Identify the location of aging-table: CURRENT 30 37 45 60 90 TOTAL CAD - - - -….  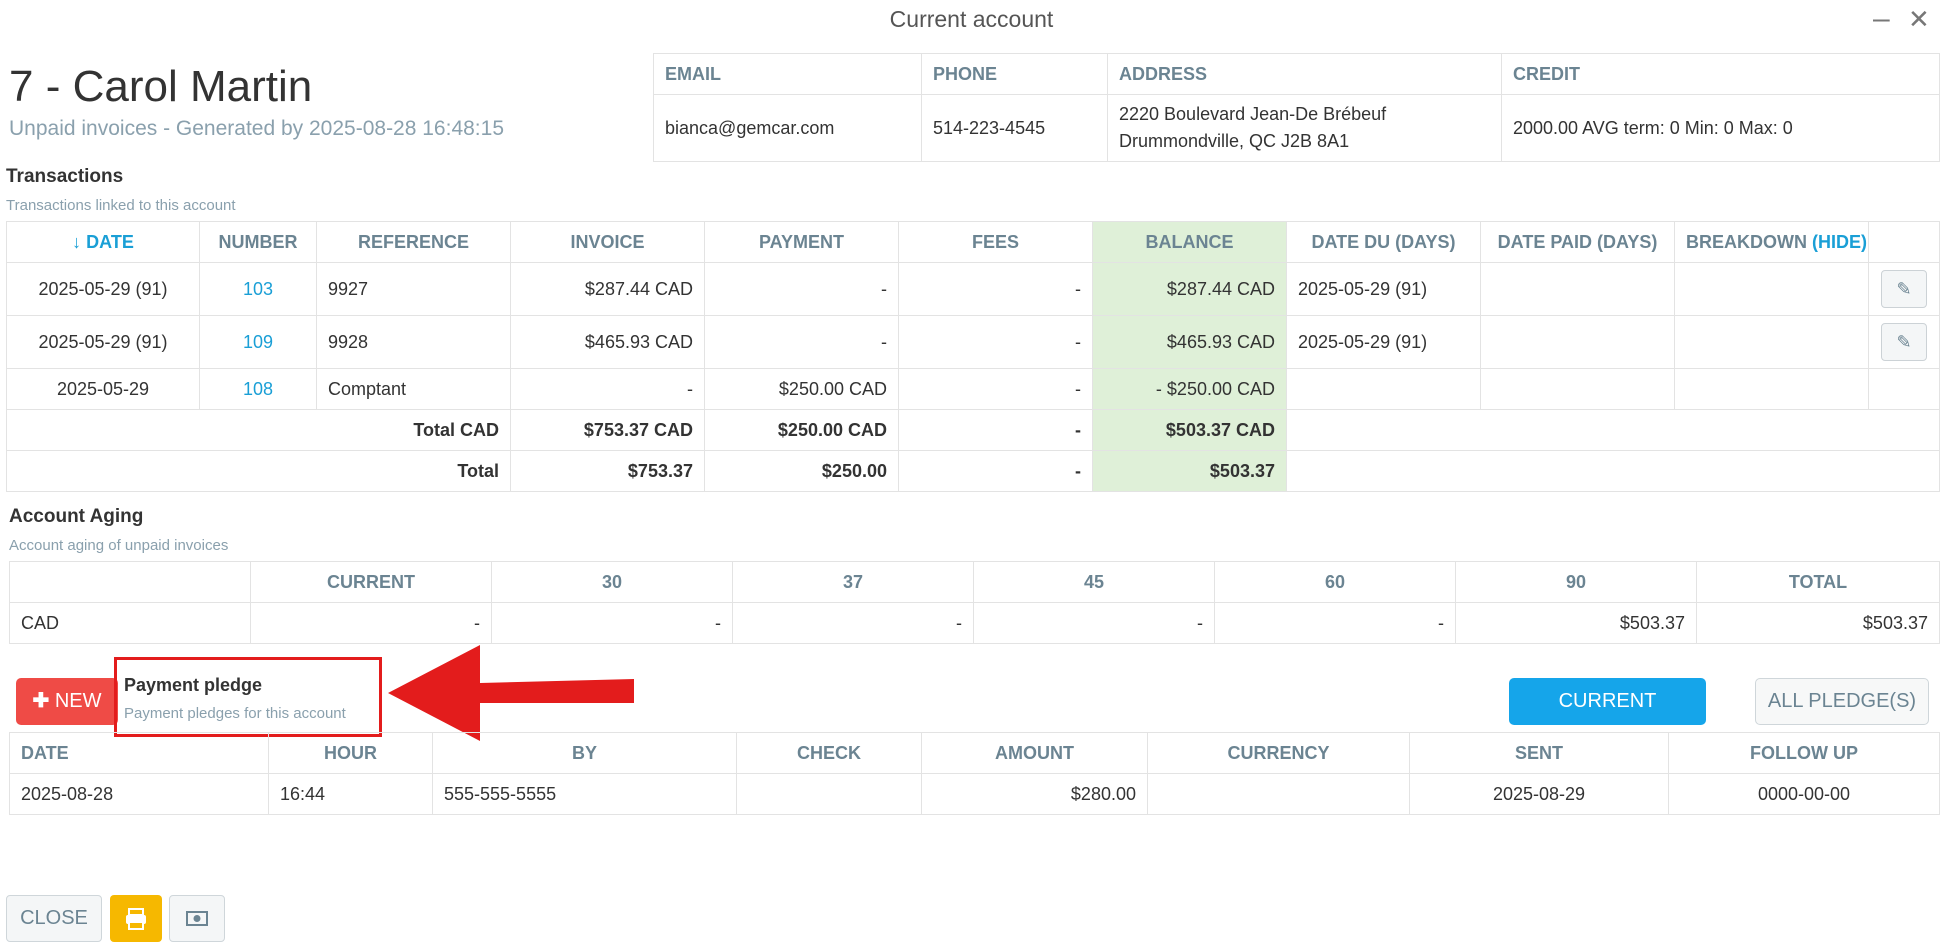
(974, 602).